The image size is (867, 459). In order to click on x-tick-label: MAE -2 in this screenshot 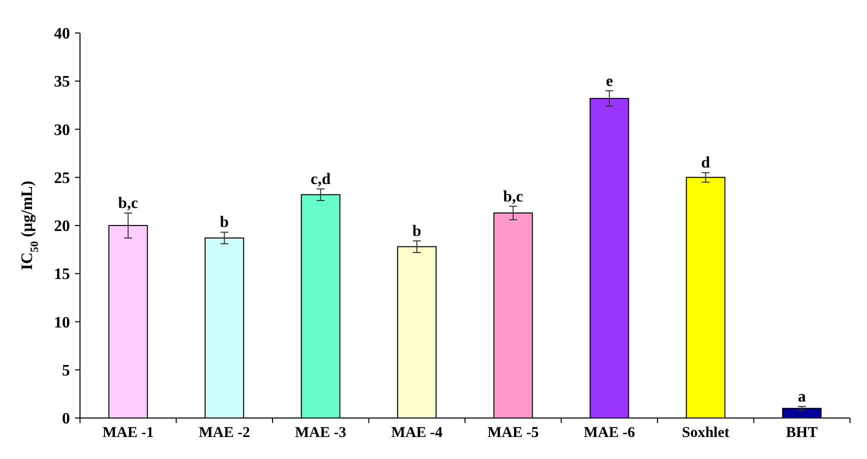, I will do `click(224, 433)`.